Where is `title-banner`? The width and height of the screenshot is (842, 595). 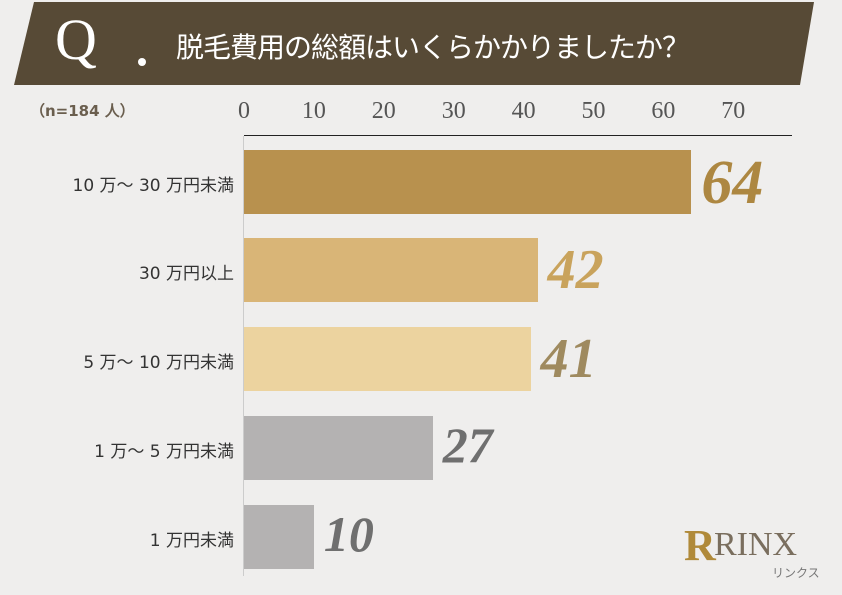 title-banner is located at coordinates (414, 43).